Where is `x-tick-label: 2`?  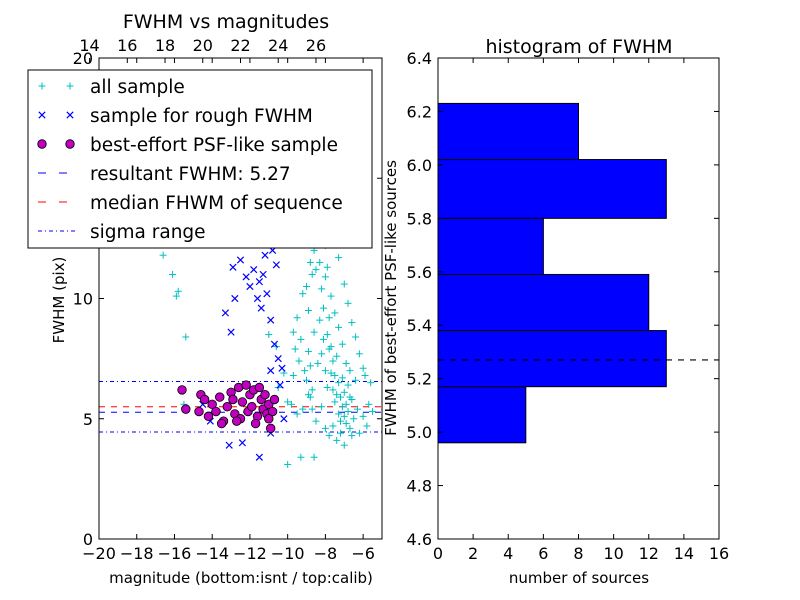 x-tick-label: 2 is located at coordinates (473, 553).